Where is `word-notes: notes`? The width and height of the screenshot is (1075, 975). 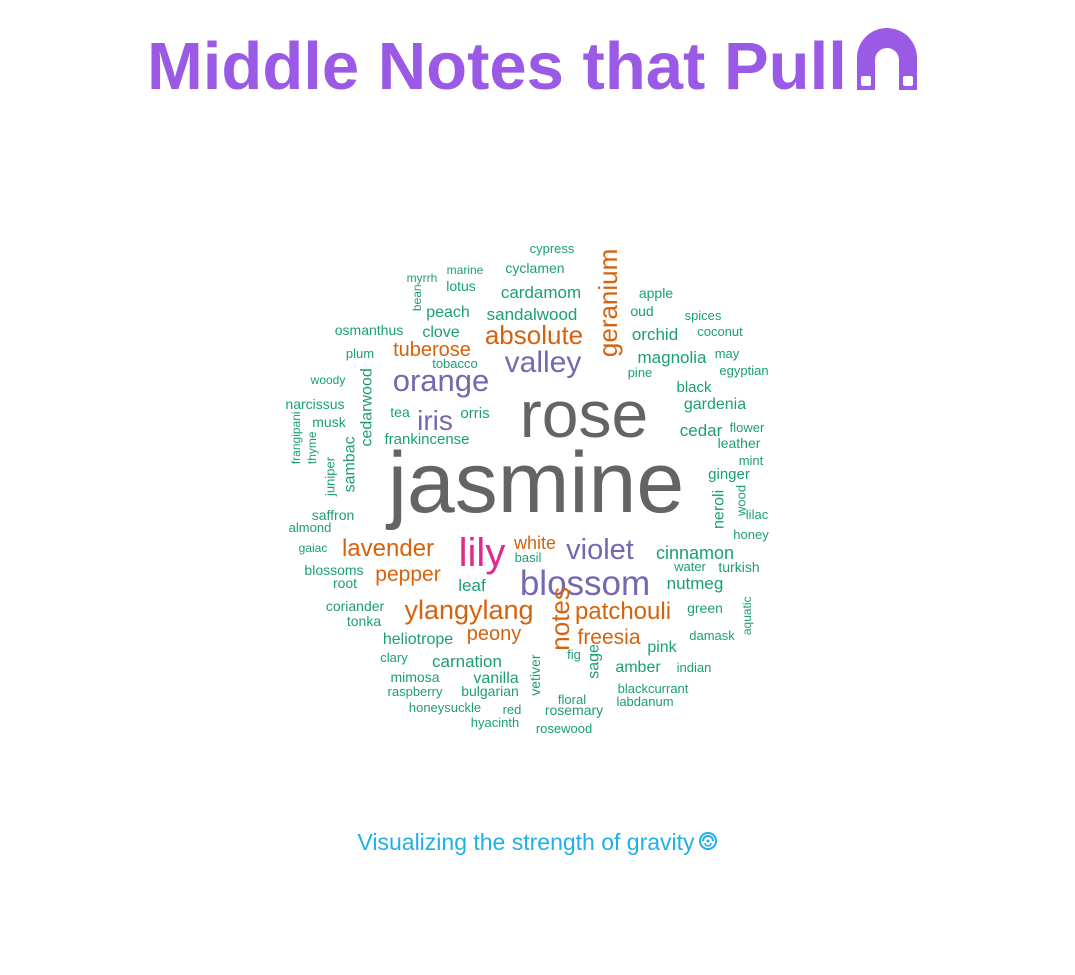 word-notes: notes is located at coordinates (560, 619).